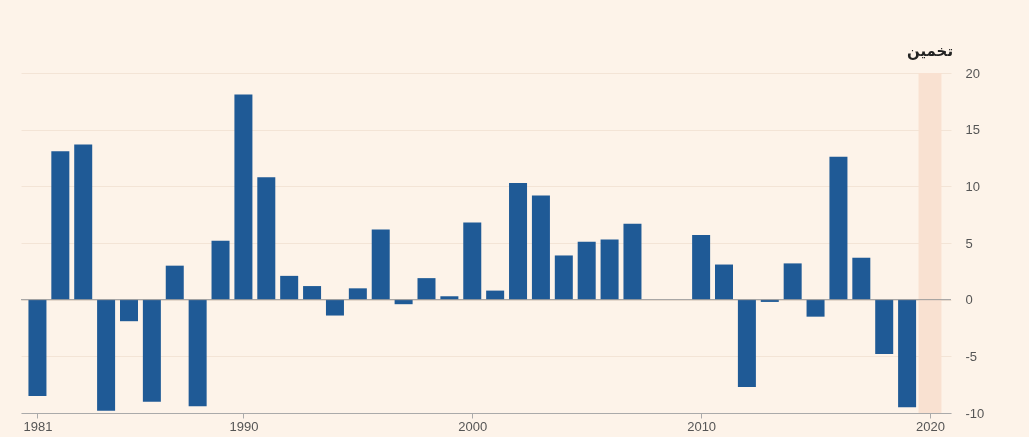 This screenshot has width=1029, height=437. Describe the element at coordinates (969, 243) in the screenshot. I see `y-tick-label: 5` at that location.